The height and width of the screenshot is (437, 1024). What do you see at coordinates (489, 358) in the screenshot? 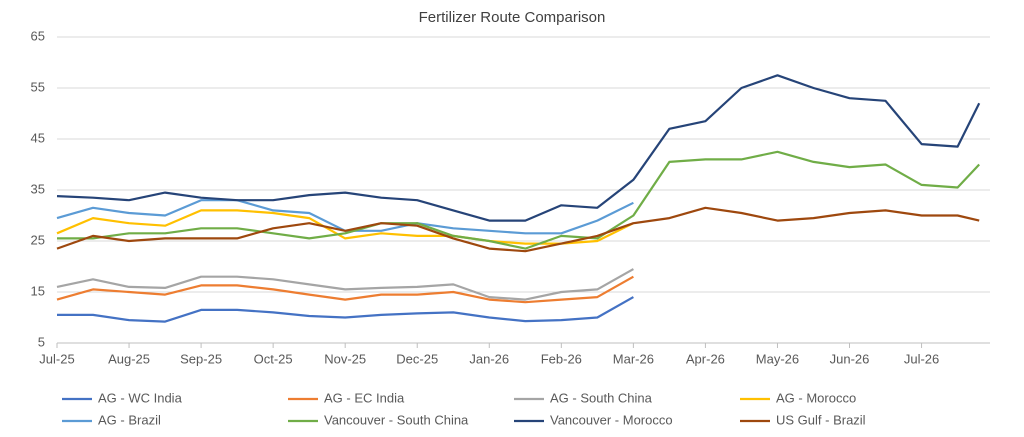
I see `x-tick-label: Jan-26` at bounding box center [489, 358].